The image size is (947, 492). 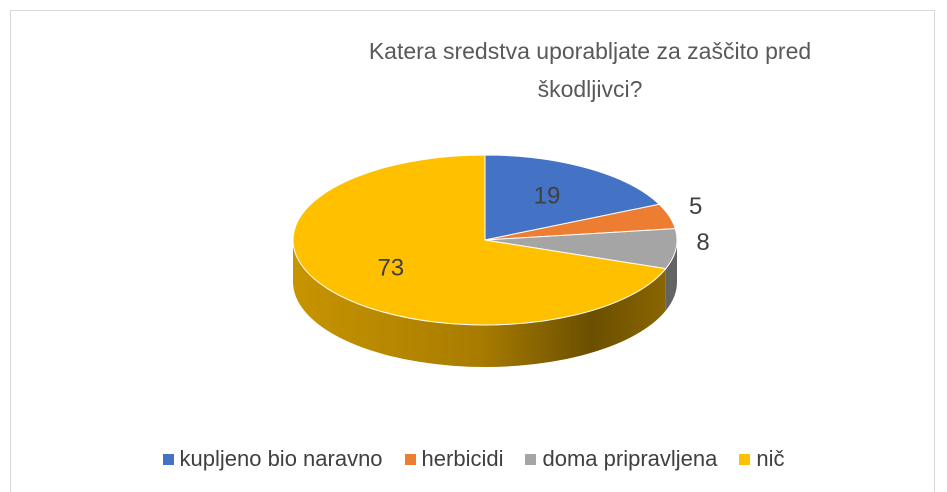 I want to click on legend-item: nič, so click(x=761, y=459).